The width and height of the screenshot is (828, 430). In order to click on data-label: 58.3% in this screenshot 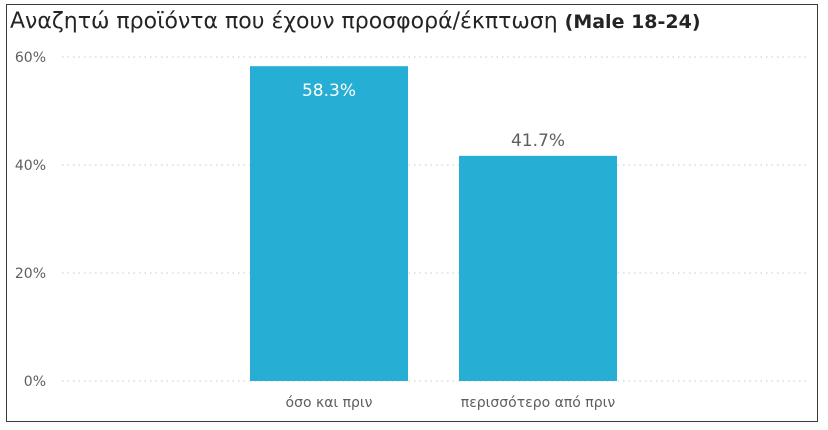, I will do `click(329, 91)`.